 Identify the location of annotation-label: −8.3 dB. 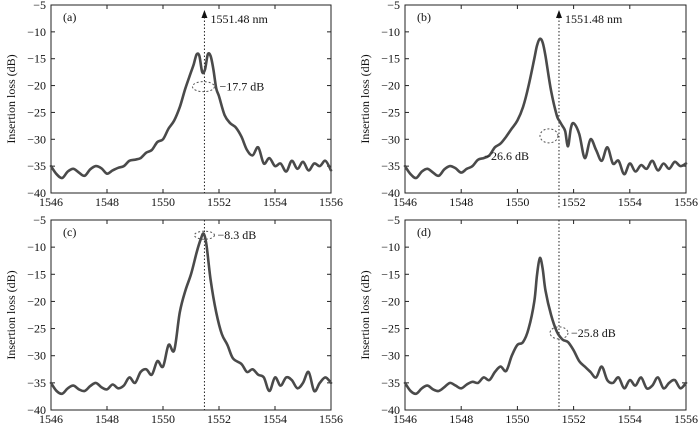
(236, 235).